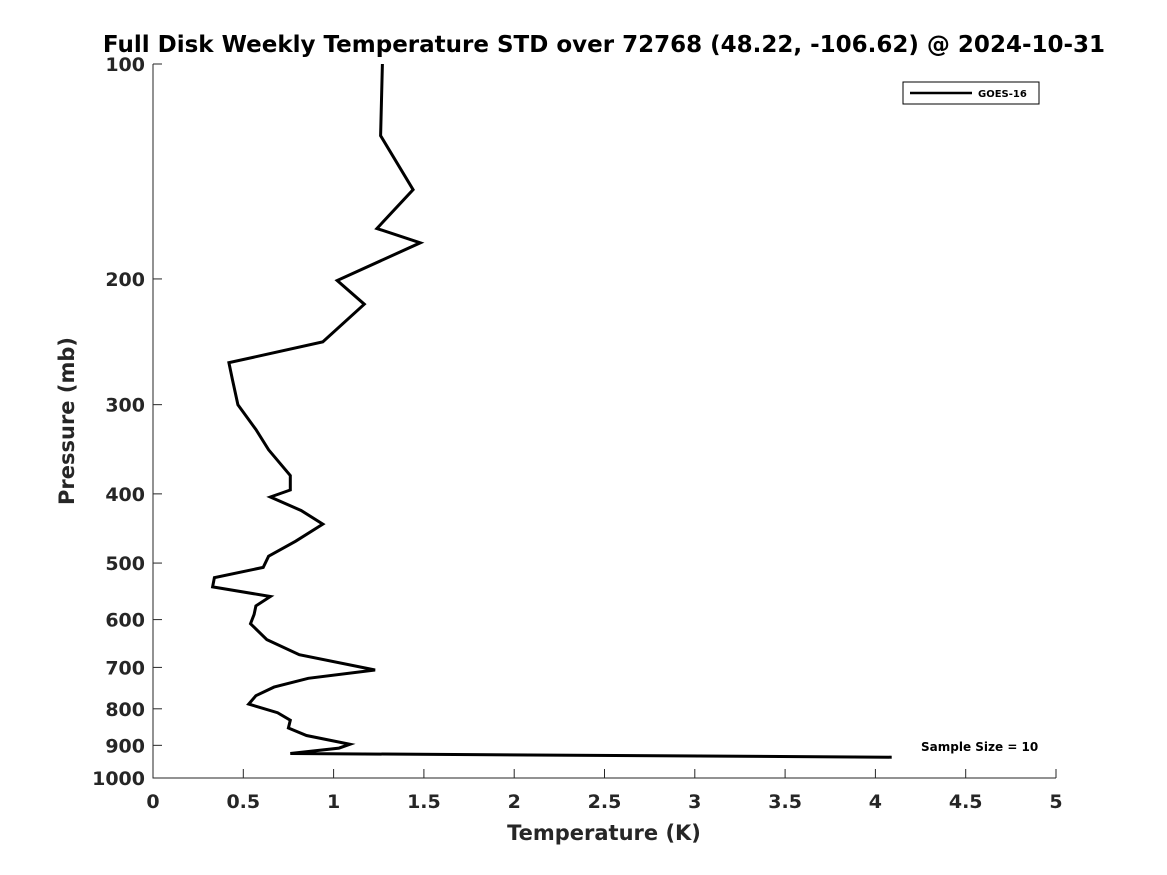 Image resolution: width=1167 pixels, height=875 pixels. What do you see at coordinates (979, 747) in the screenshot?
I see `sample-size-annotation: Sample Size = 10` at bounding box center [979, 747].